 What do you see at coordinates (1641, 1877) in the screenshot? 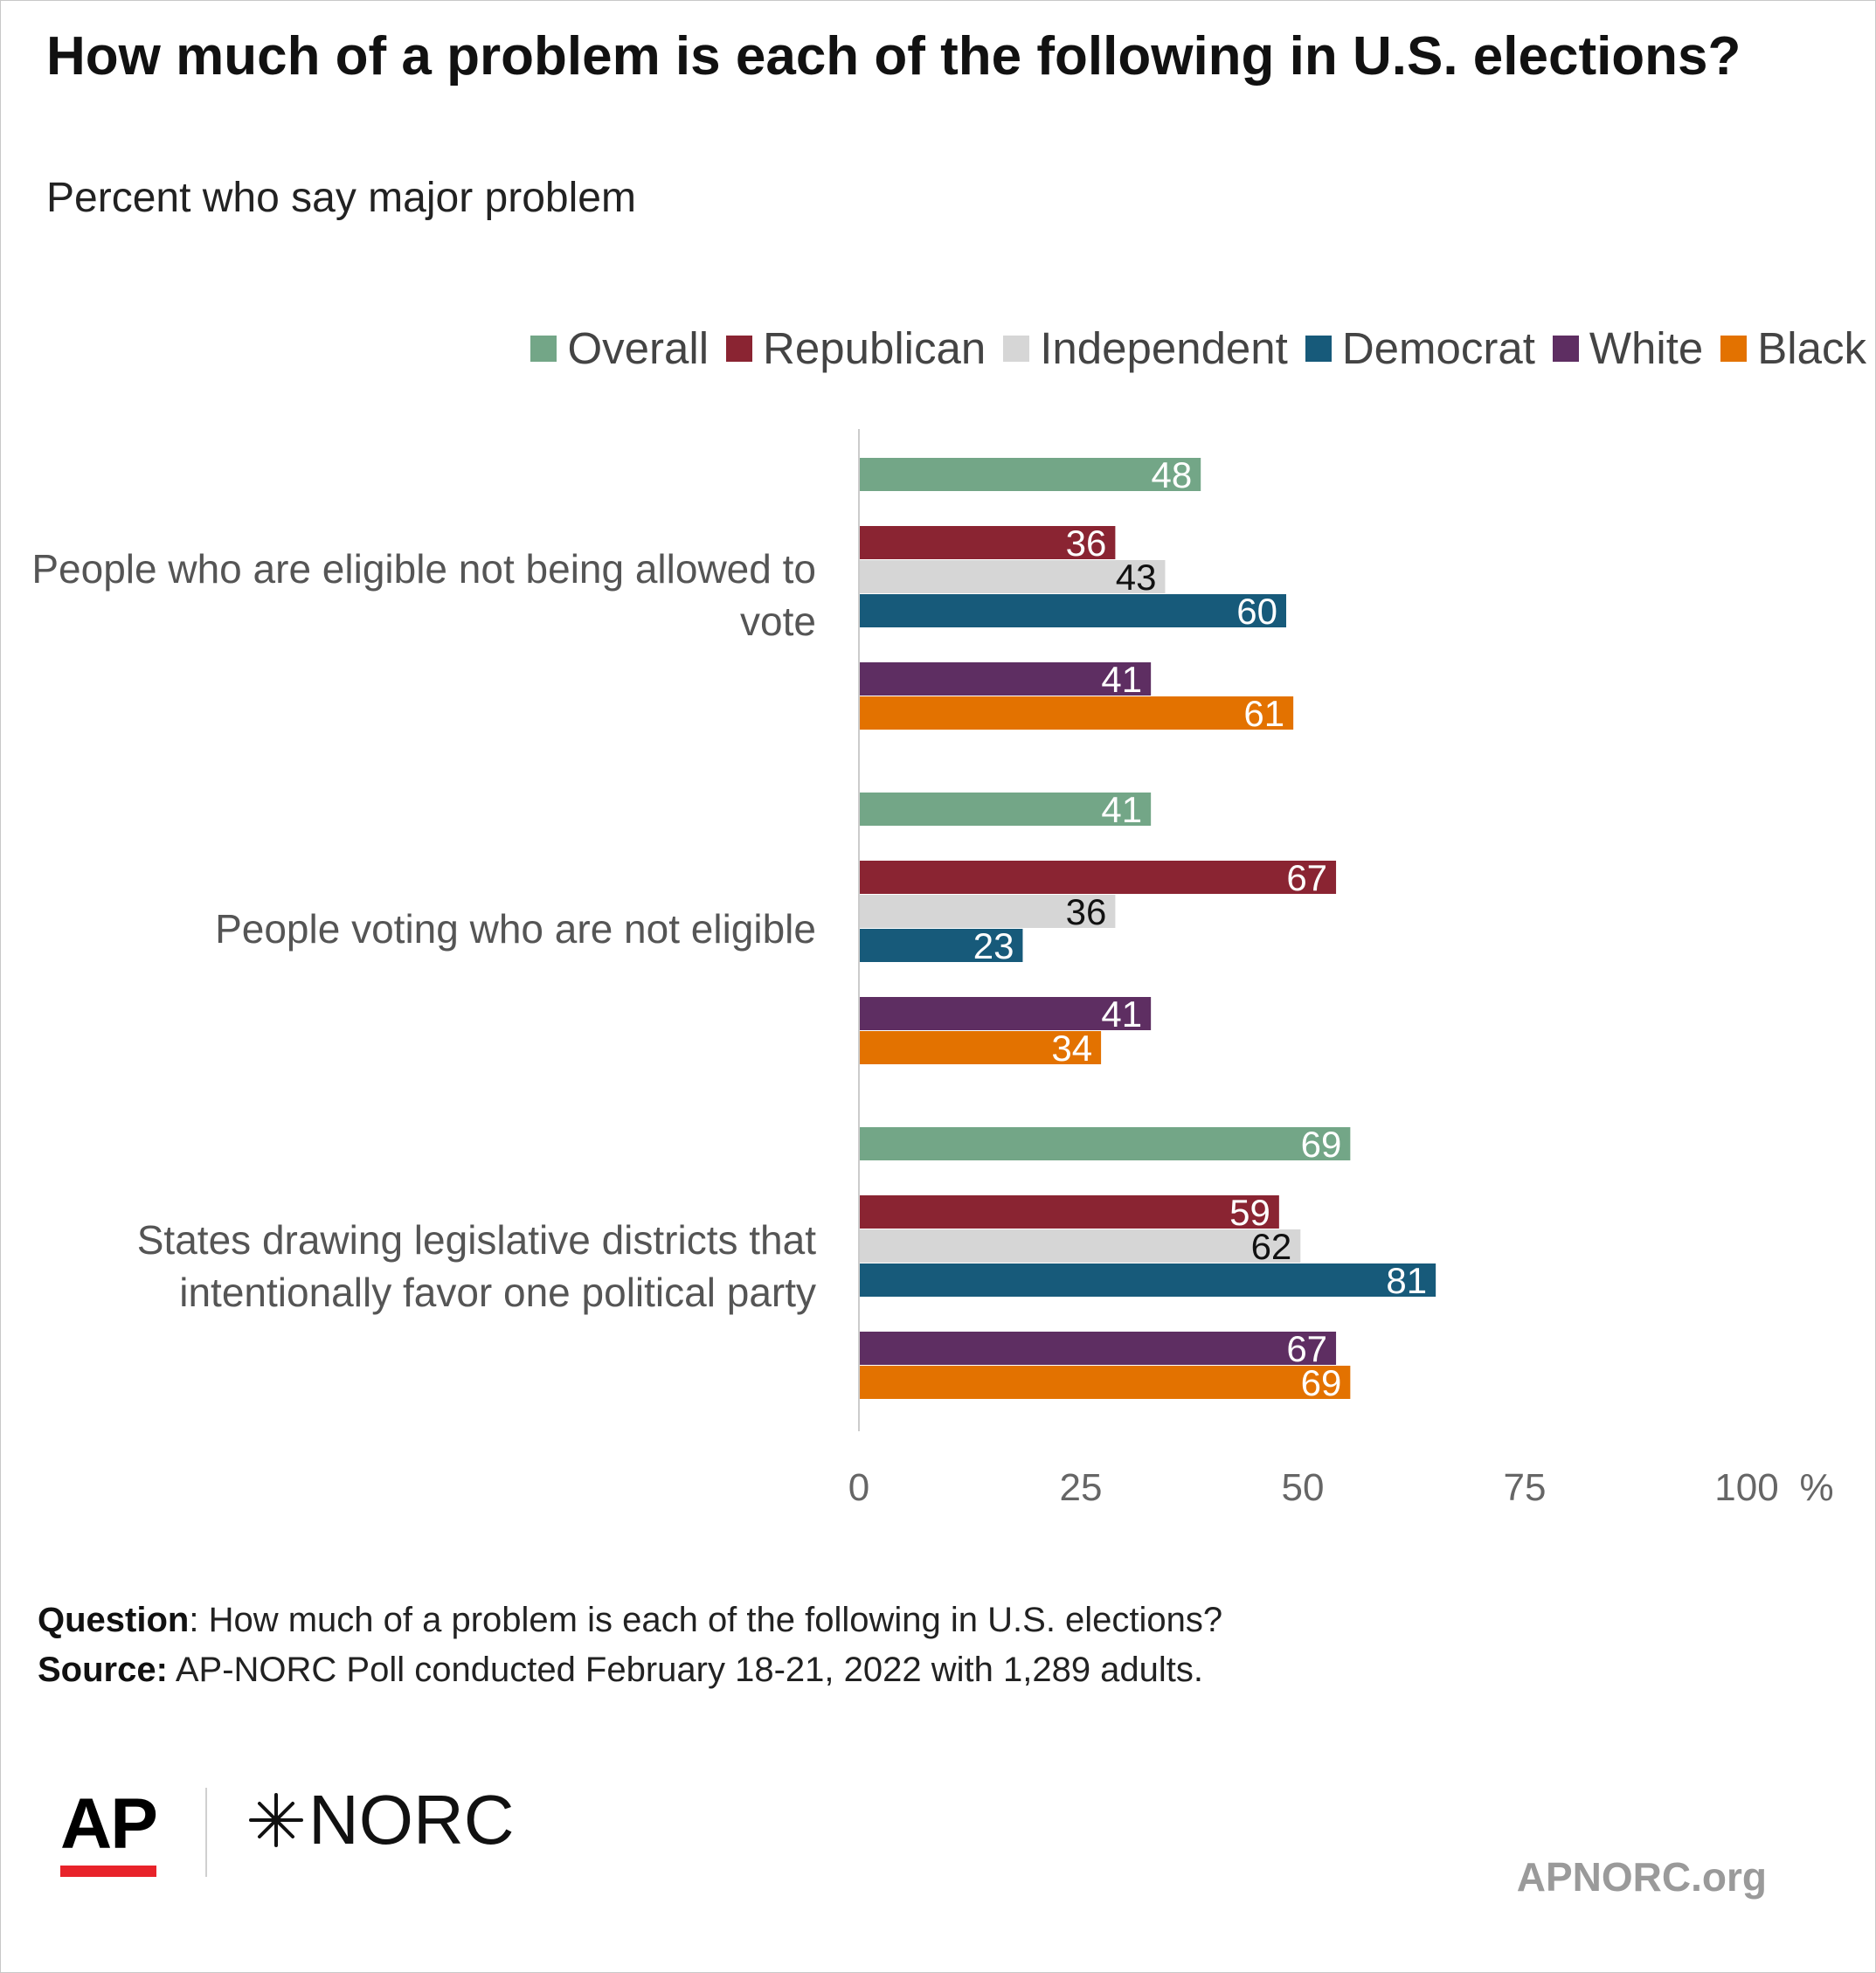
I see `site-url: APNORC.org` at bounding box center [1641, 1877].